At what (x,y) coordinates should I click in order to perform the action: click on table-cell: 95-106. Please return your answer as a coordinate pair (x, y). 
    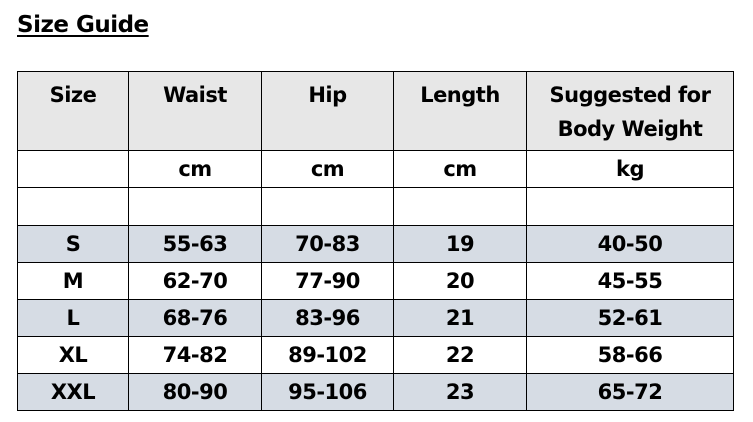
    Looking at the image, I should click on (327, 392).